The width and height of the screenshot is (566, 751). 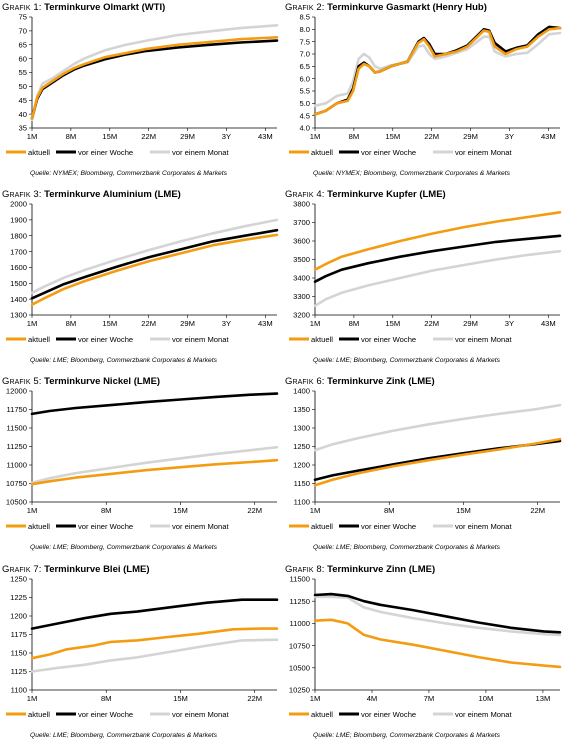 What do you see at coordinates (389, 510) in the screenshot?
I see `x-tick-label: 8M` at bounding box center [389, 510].